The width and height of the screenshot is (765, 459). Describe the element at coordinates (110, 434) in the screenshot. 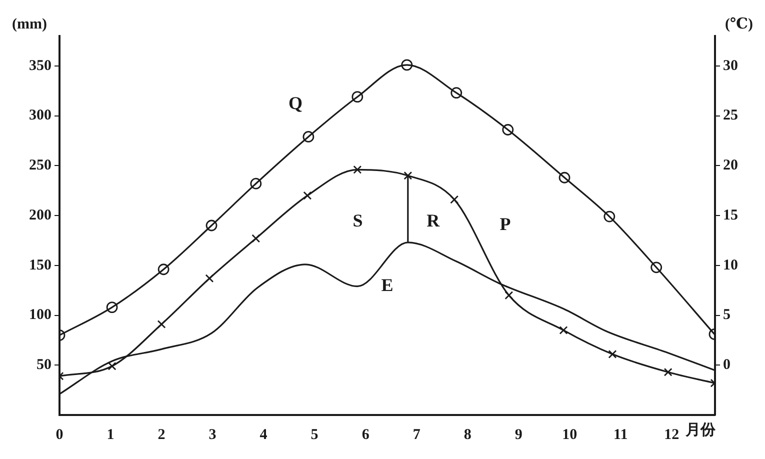

I see `x-tick-label: 1` at that location.